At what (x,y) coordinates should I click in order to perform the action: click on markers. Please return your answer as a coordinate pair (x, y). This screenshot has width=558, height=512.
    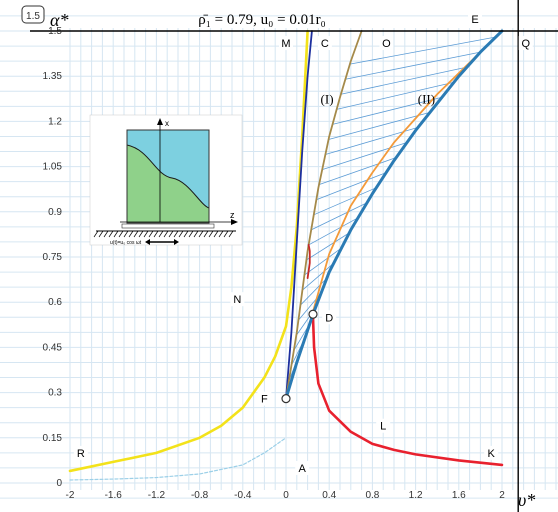
    Looking at the image, I should click on (299, 356).